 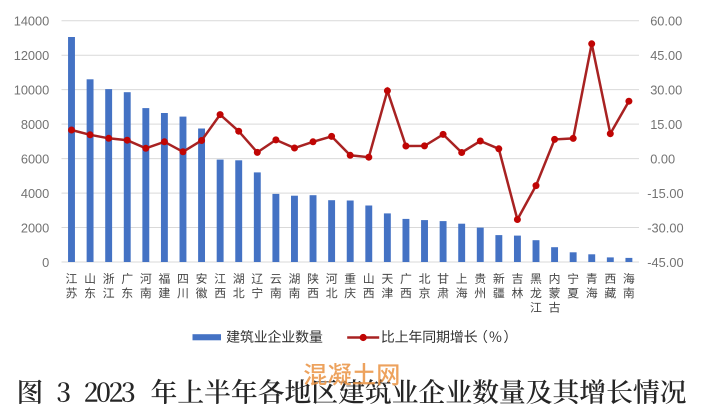 What do you see at coordinates (666, 124) in the screenshot?
I see `svg-text: 15.00` at bounding box center [666, 124].